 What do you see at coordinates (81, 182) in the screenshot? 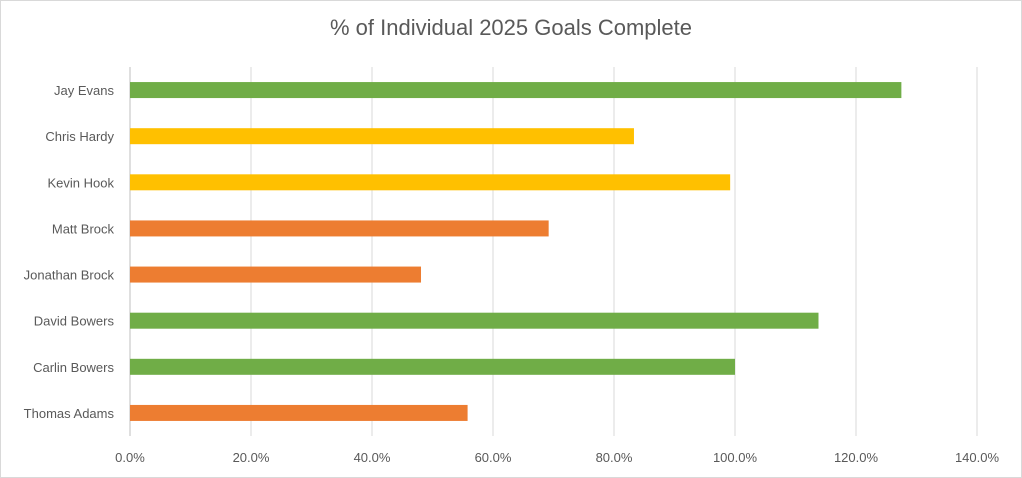
I see `y-category-label: Kevin Hook` at bounding box center [81, 182].